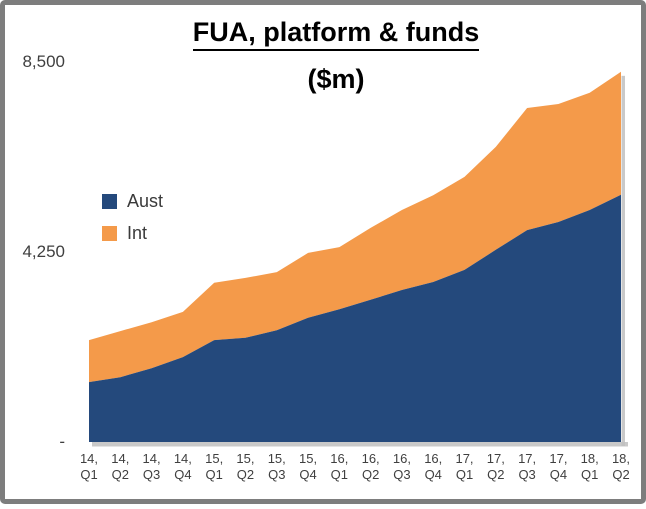 Image resolution: width=646 pixels, height=509 pixels. I want to click on x-tick-label: 15, Q1, so click(214, 466).